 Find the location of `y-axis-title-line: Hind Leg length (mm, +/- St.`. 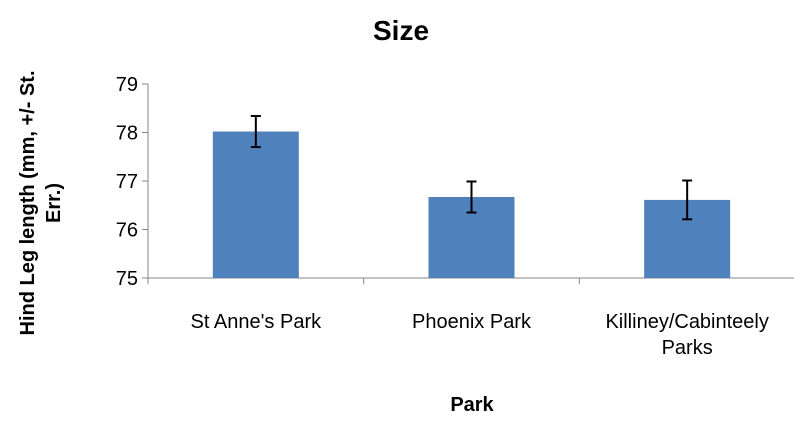

y-axis-title-line: Hind Leg length (mm, +/- St. is located at coordinates (28, 203).